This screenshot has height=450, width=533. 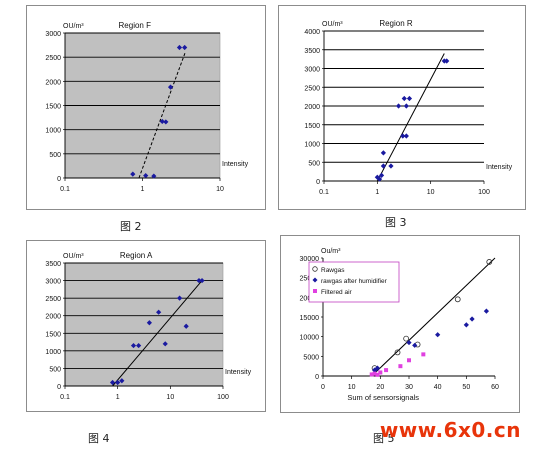 I want to click on y-tick-label: 10000, so click(x=310, y=338).